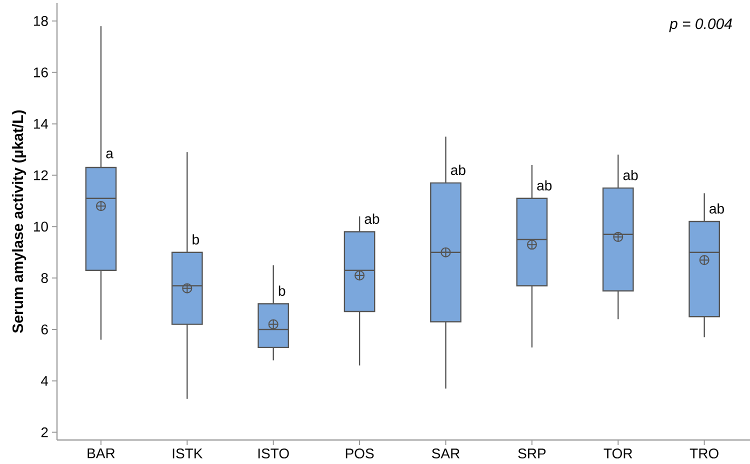 Image resolution: width=750 pixels, height=464 pixels. I want to click on x-tick-label: POS, so click(360, 453).